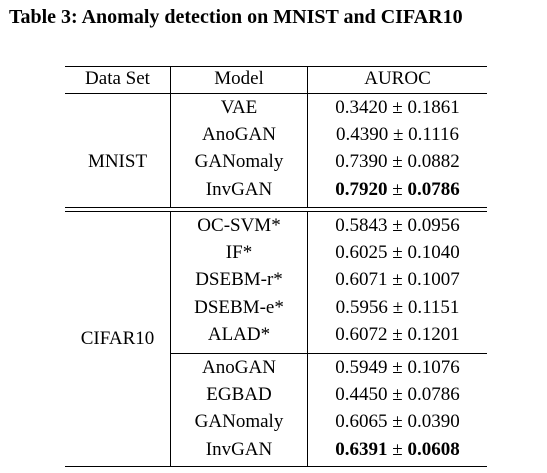 The width and height of the screenshot is (547, 473). I want to click on auroc-value: 0.6025 ± 0.1040, so click(397, 253).